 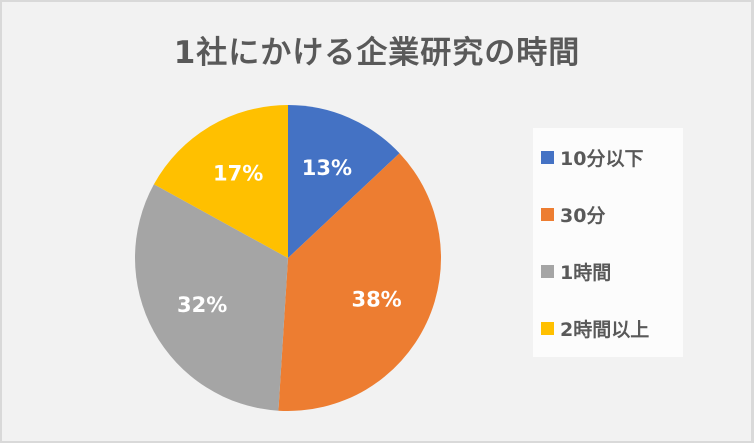 I want to click on legend-item-1hour: 1時間, so click(x=576, y=271).